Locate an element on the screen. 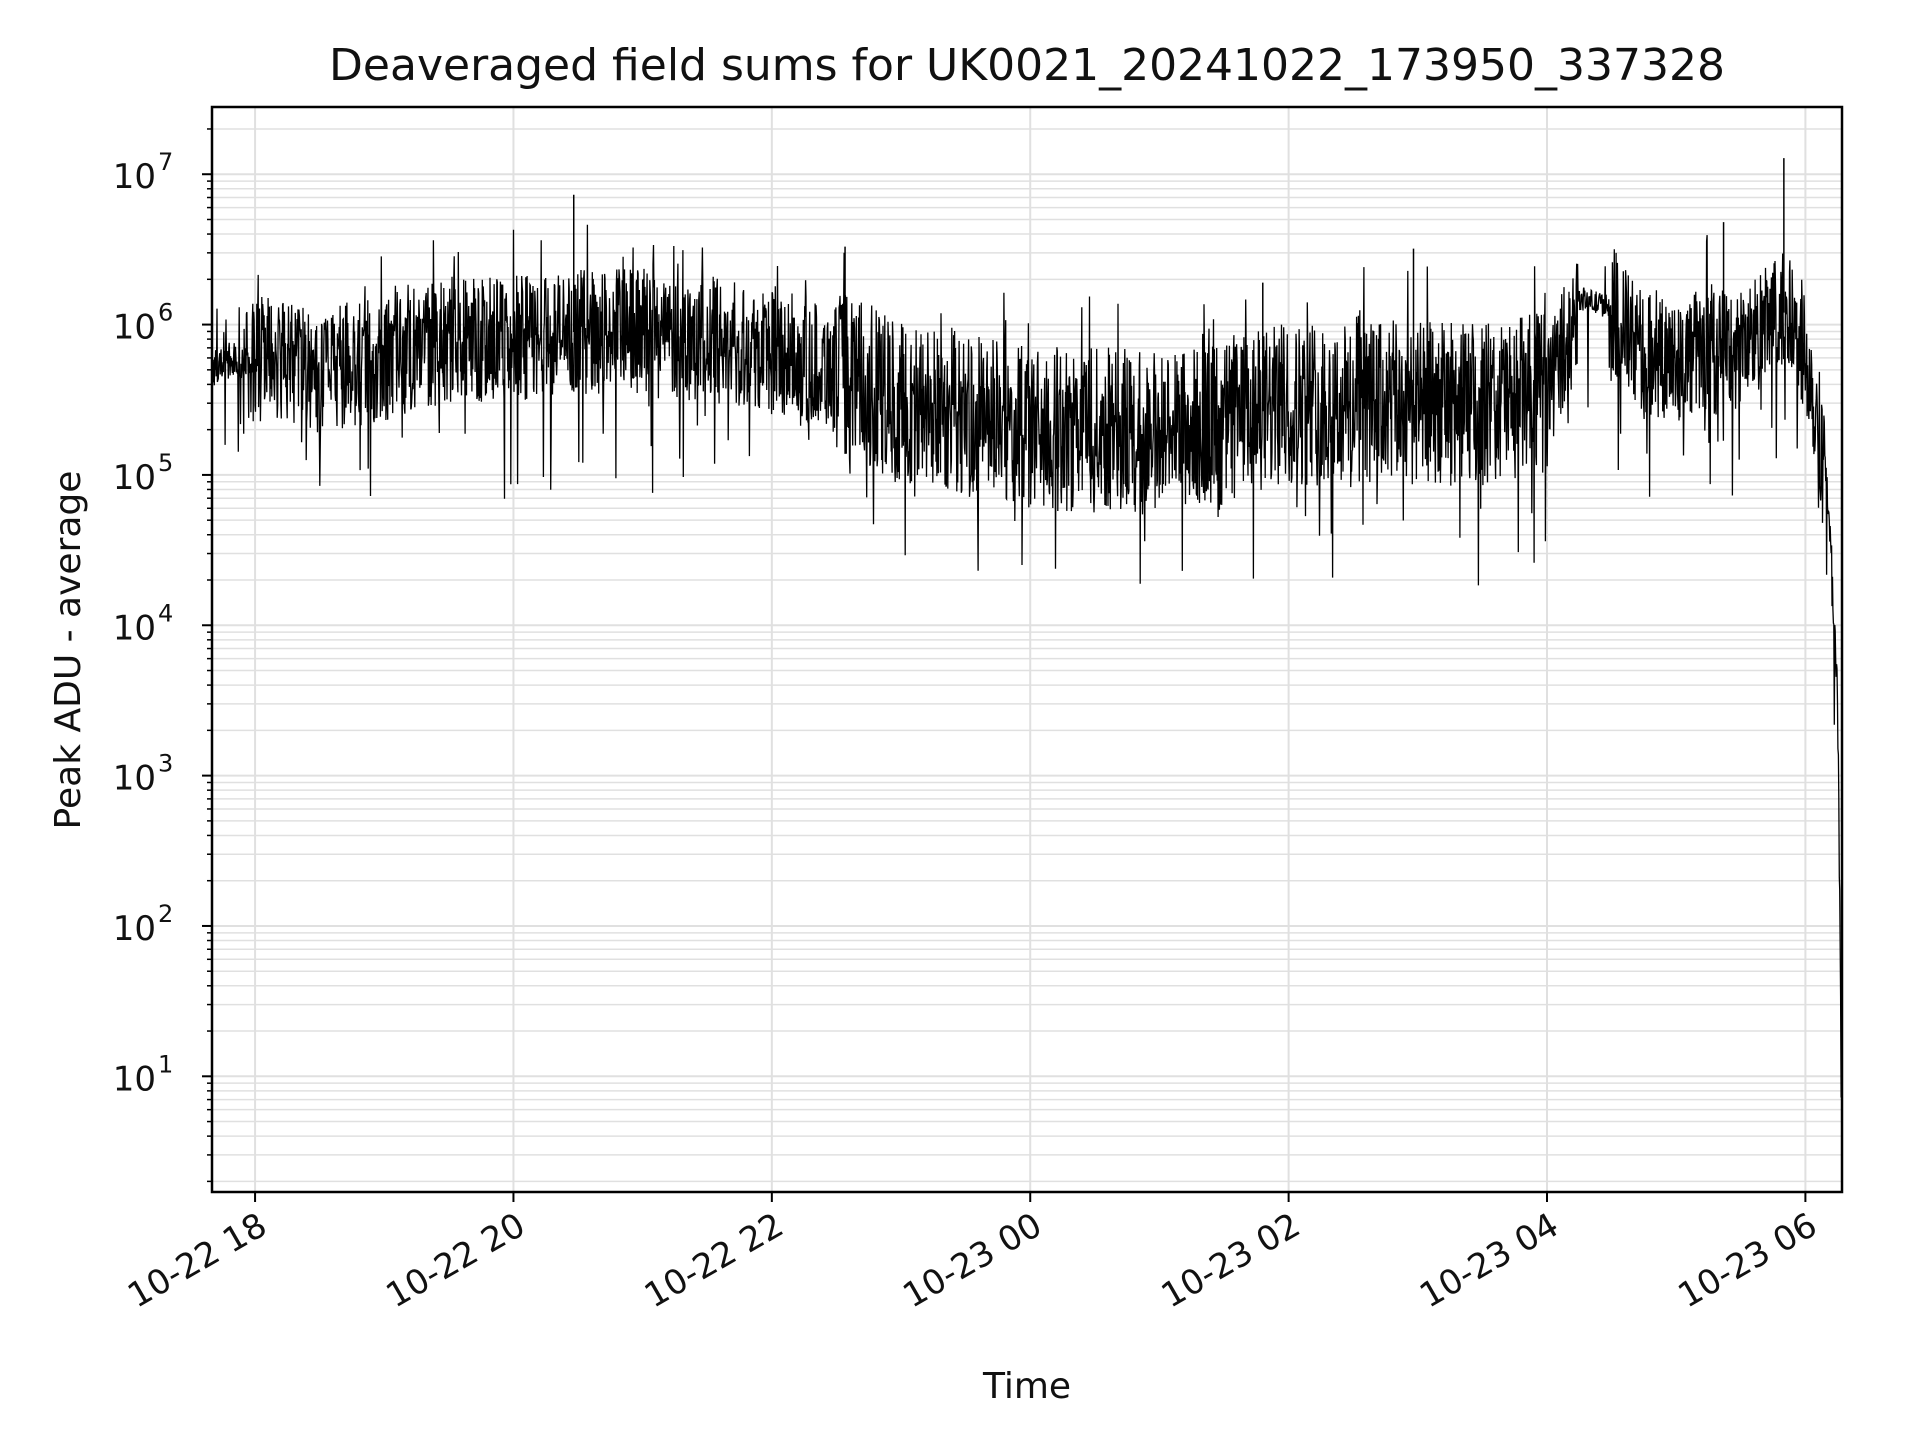 The image size is (1920, 1440). y-tick-exponent: 7 is located at coordinates (165, 162).